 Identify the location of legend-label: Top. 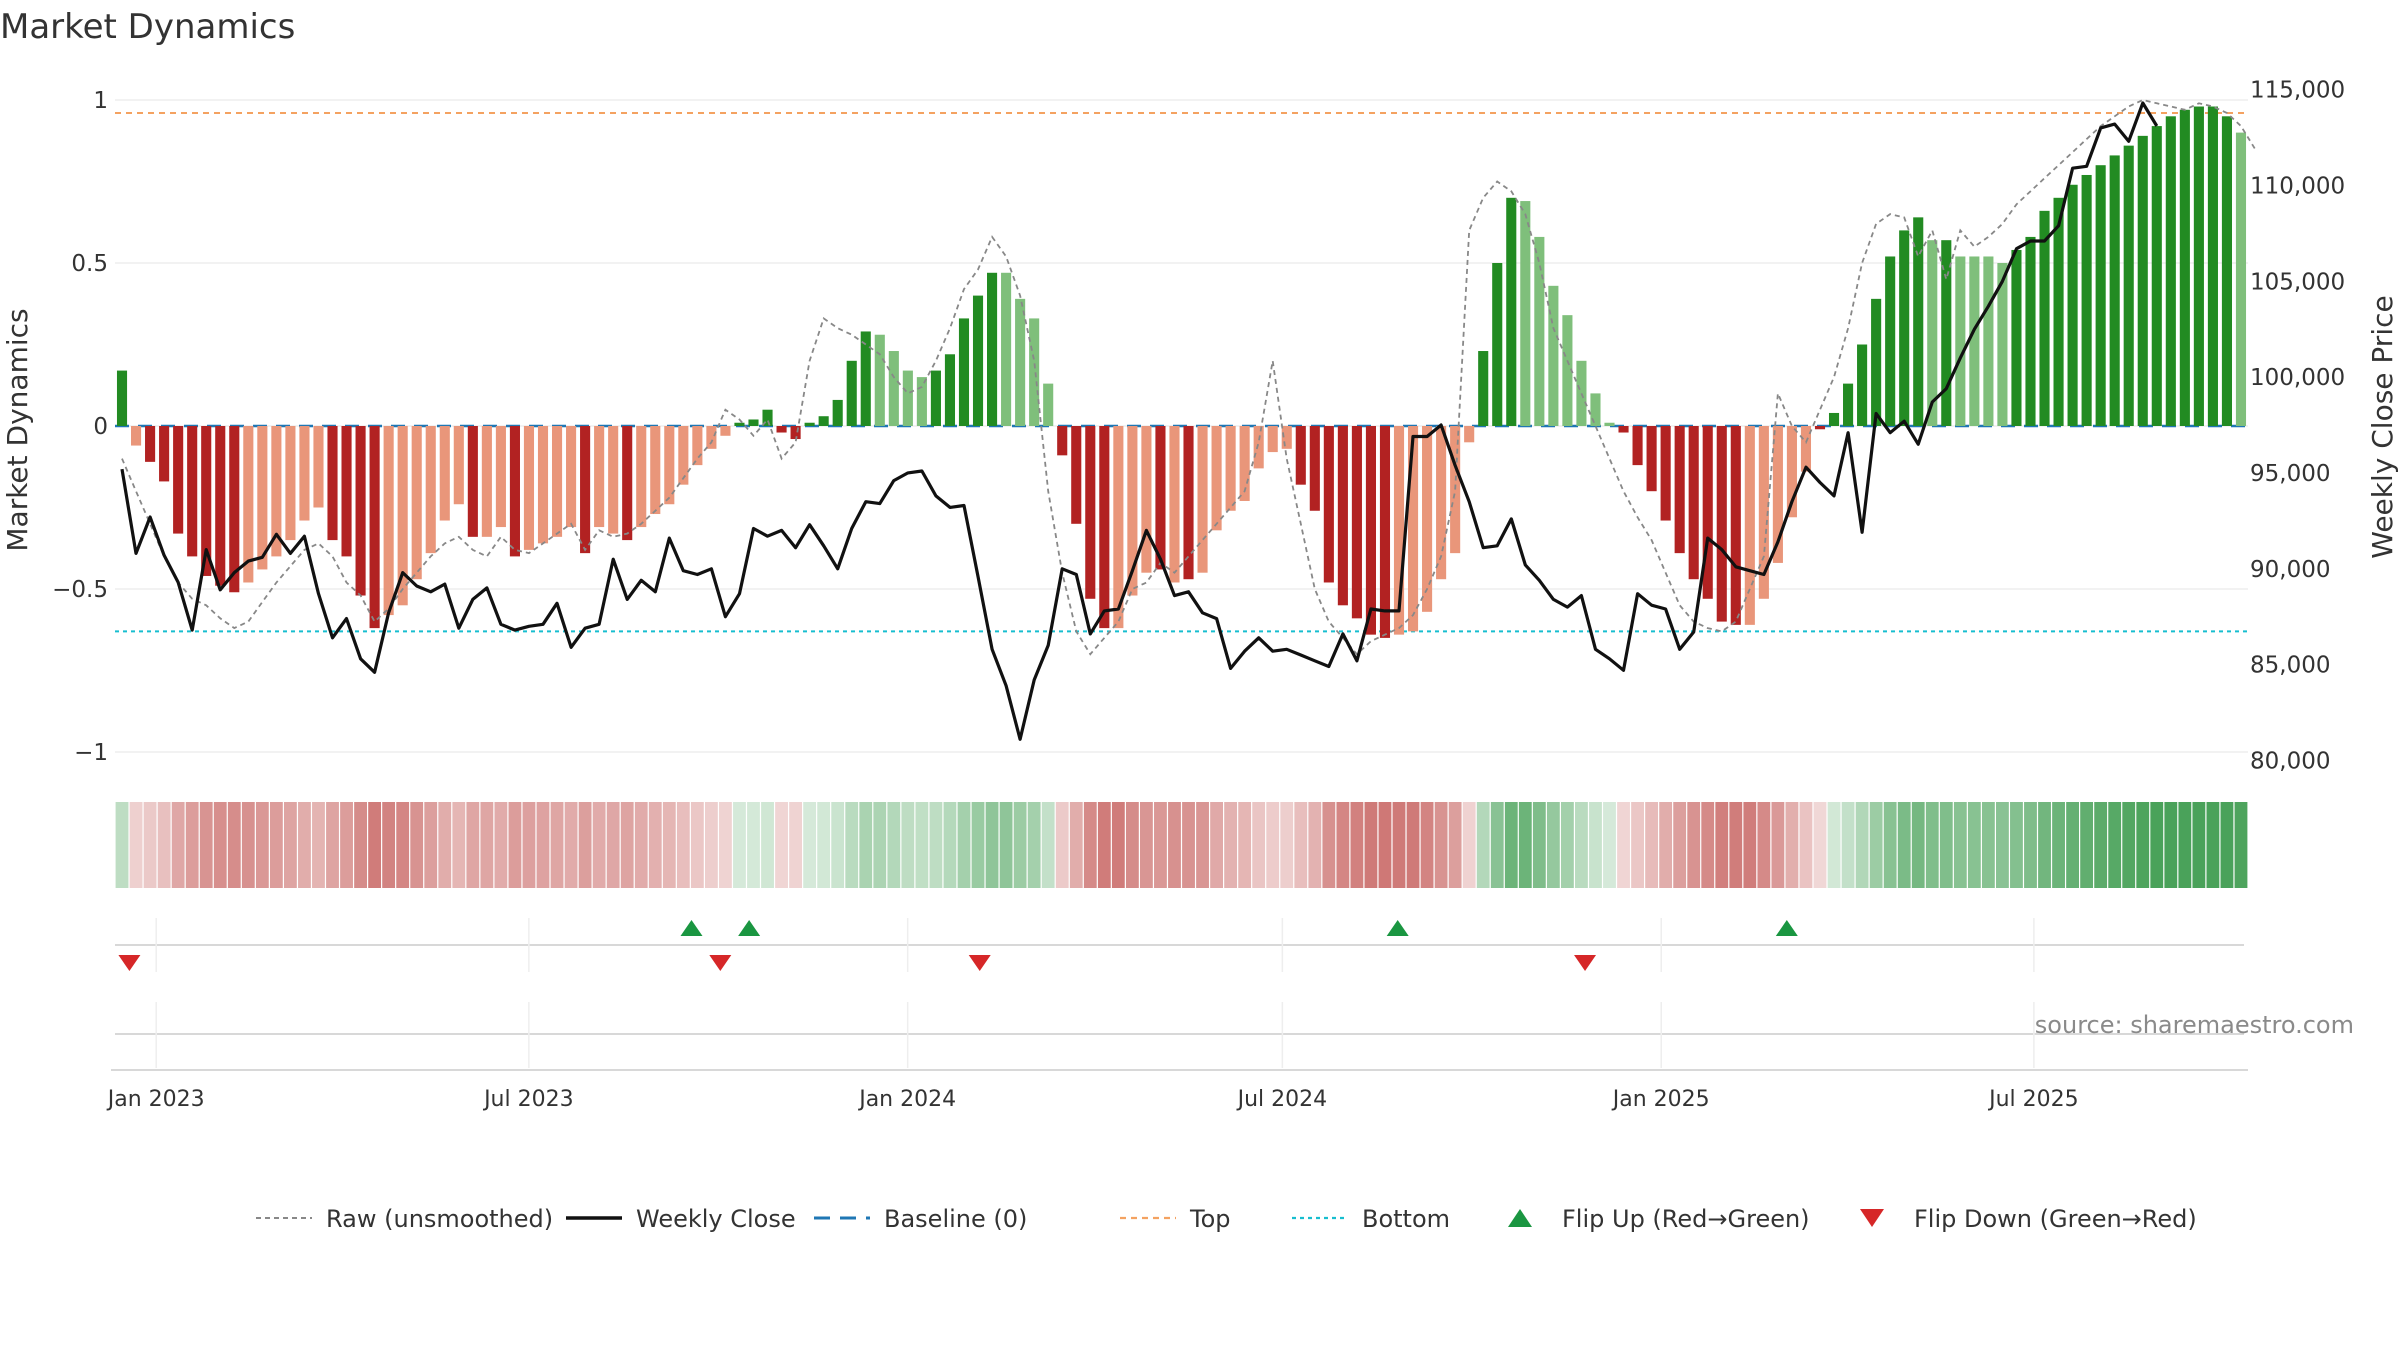
(1210, 1219).